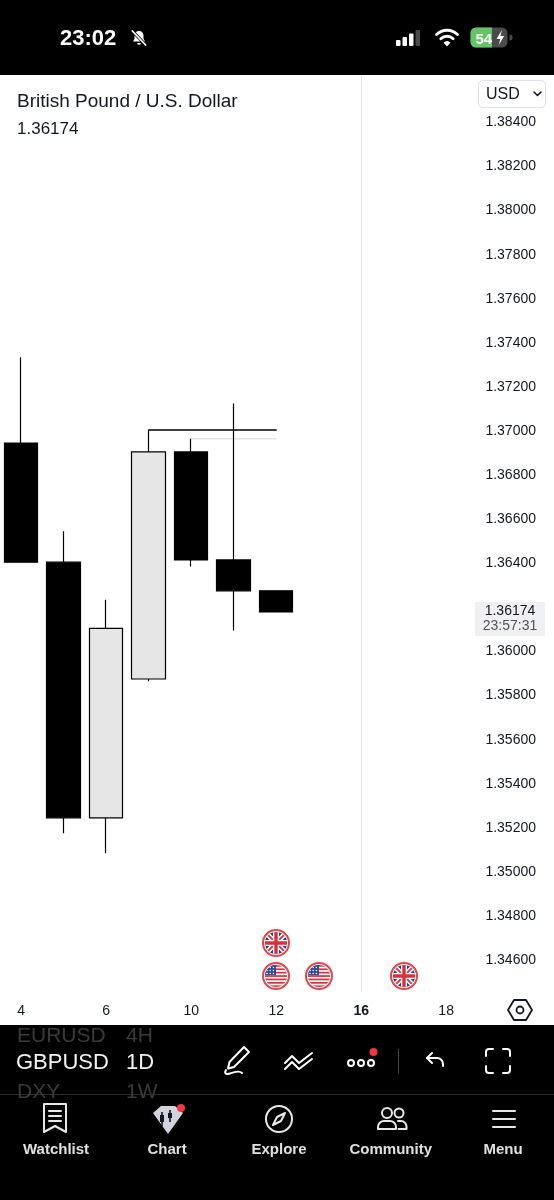 This screenshot has height=1200, width=554. Describe the element at coordinates (511, 782) in the screenshot. I see `y-tick-label: 1.35400` at that location.